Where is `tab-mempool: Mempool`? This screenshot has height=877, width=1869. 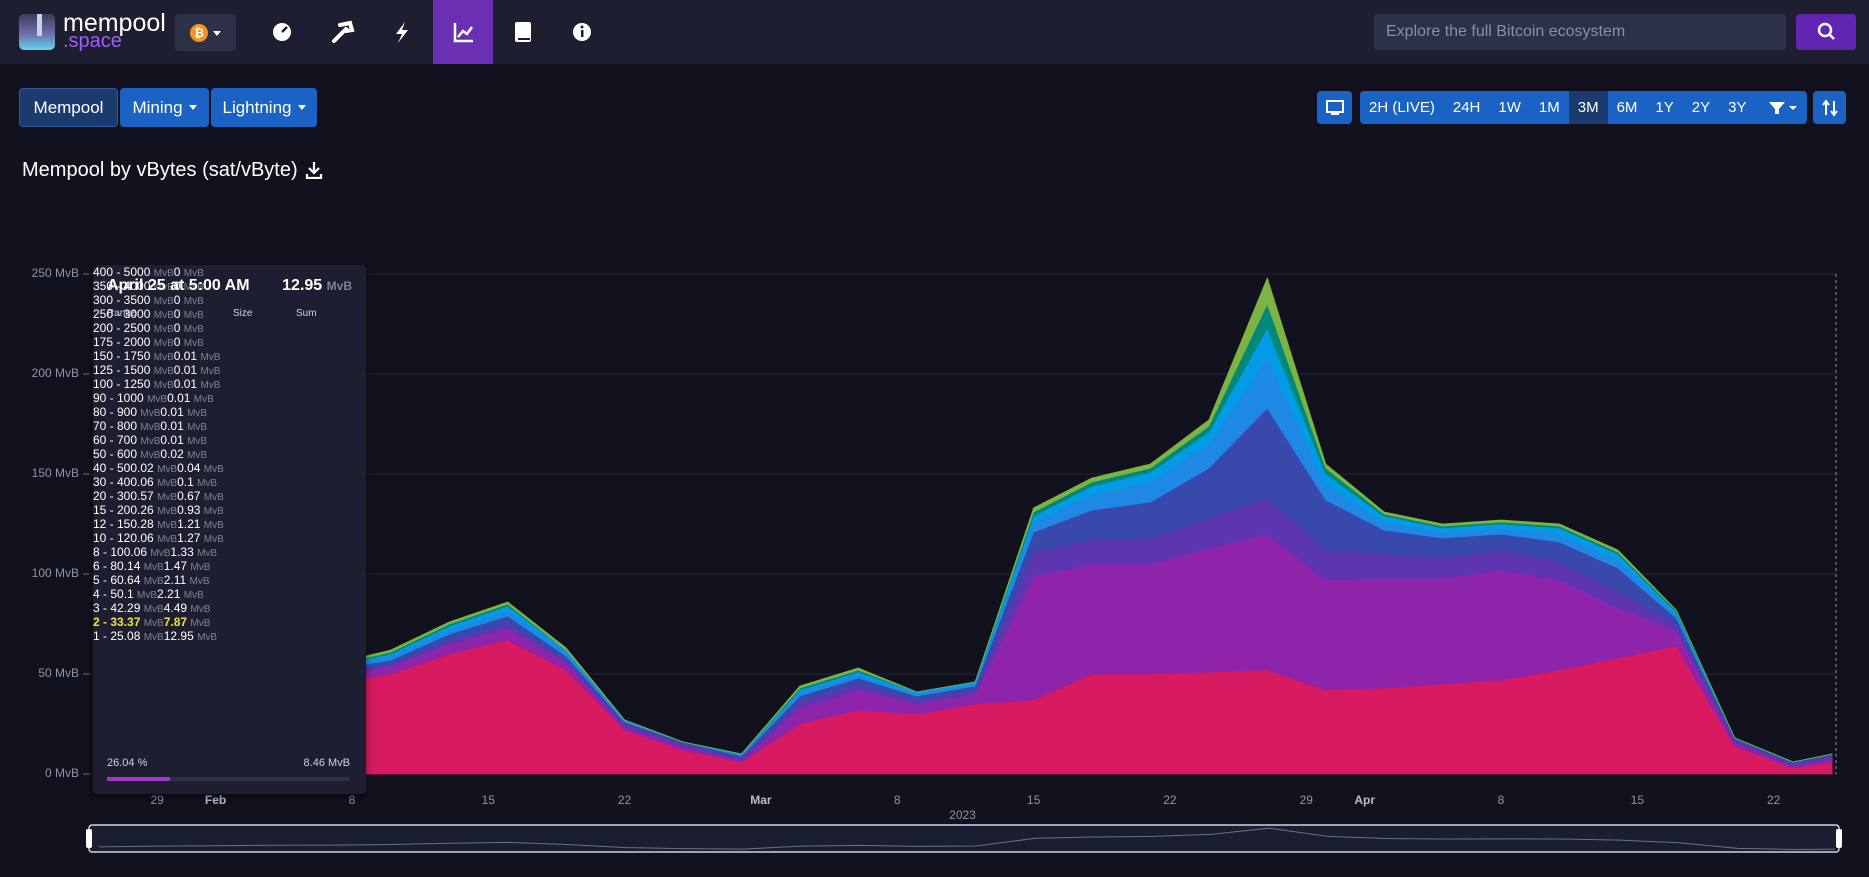
tab-mempool: Mempool is located at coordinates (68, 107).